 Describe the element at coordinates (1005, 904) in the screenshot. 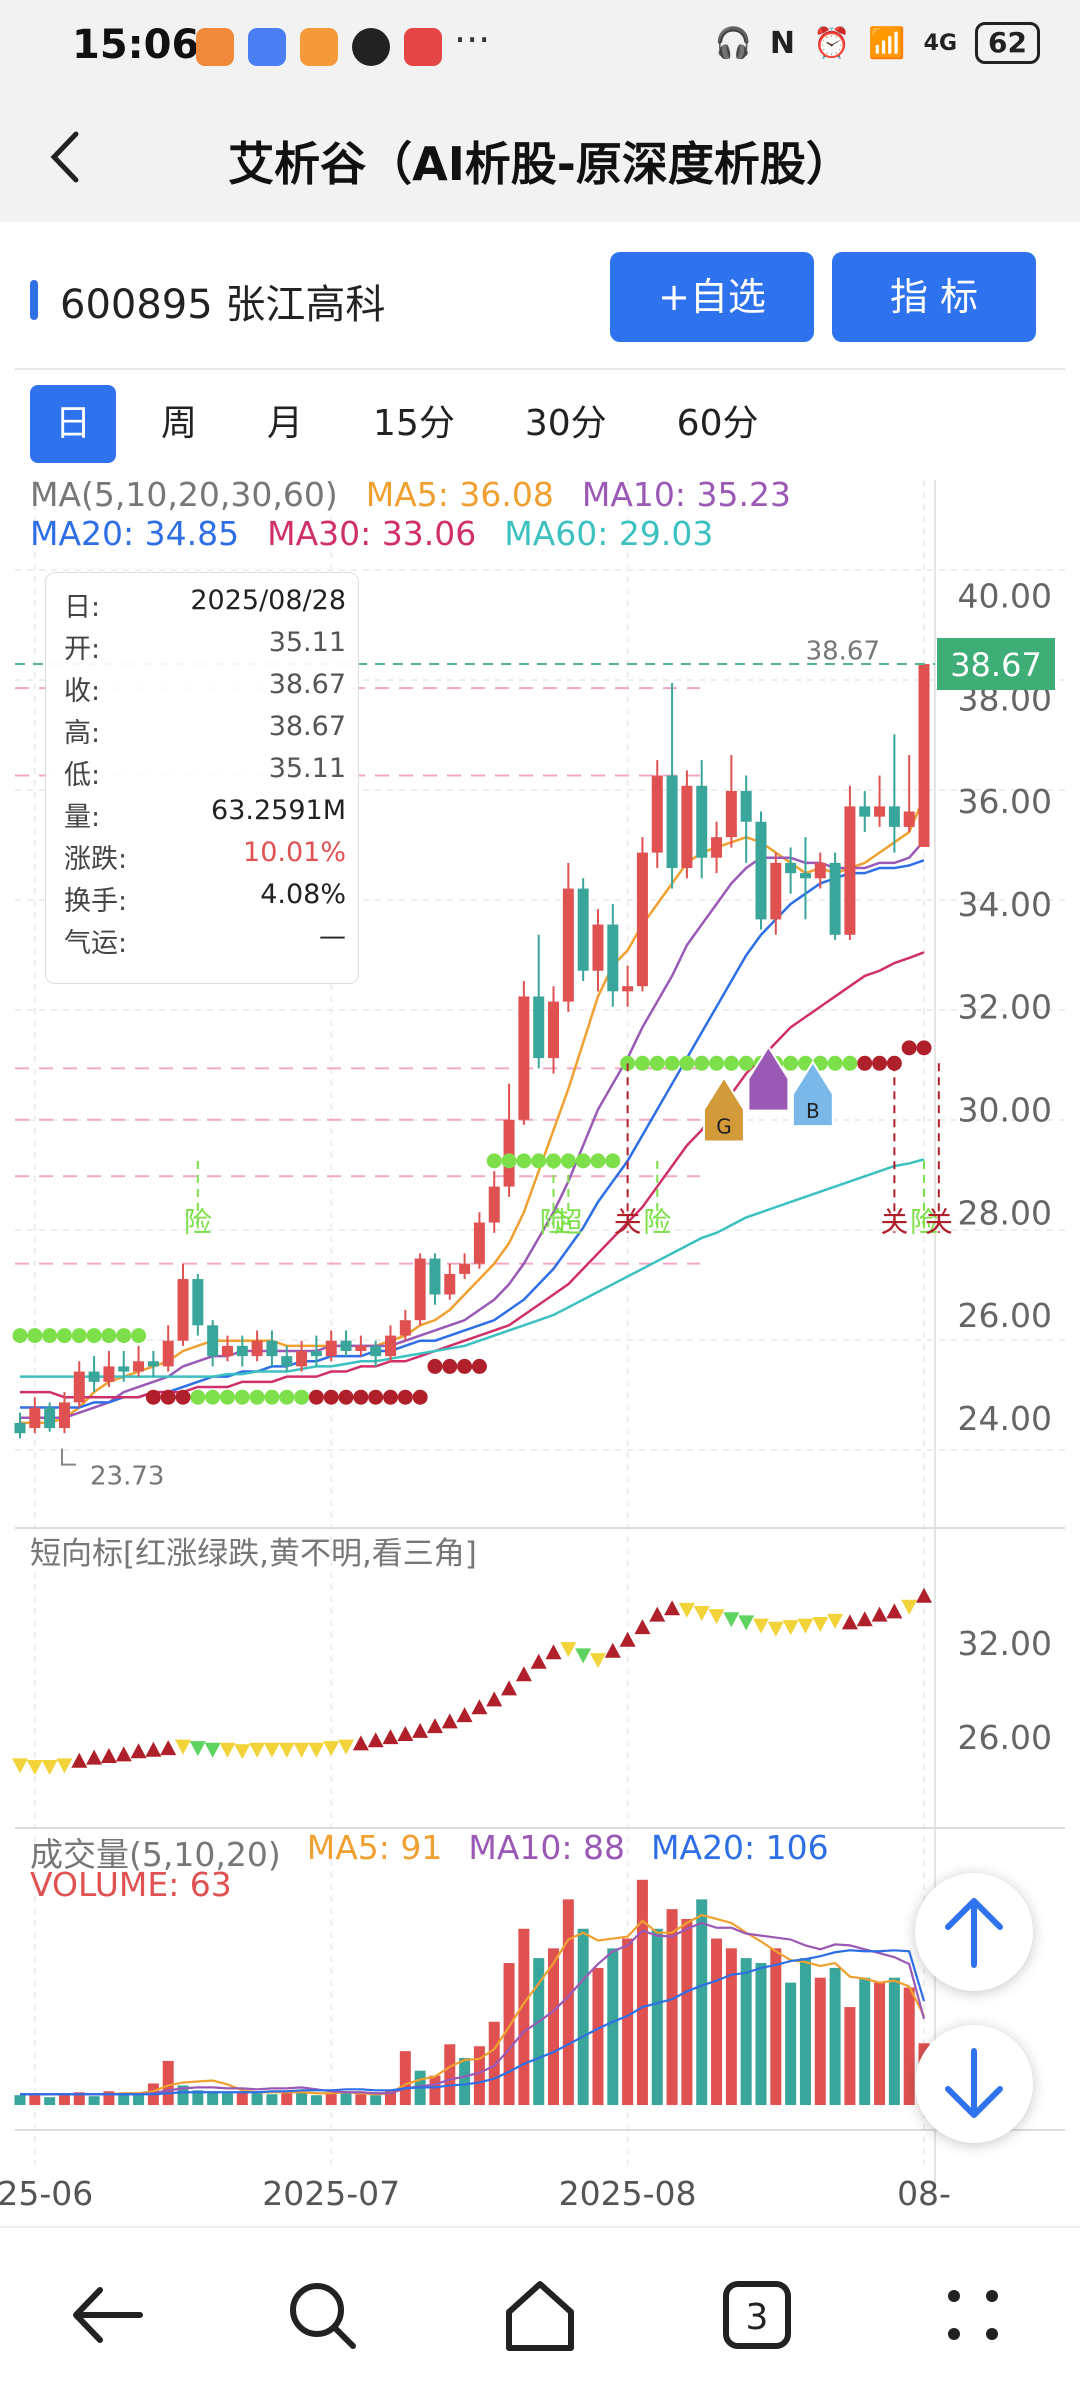

I see `y-tick-label: 34.00` at that location.